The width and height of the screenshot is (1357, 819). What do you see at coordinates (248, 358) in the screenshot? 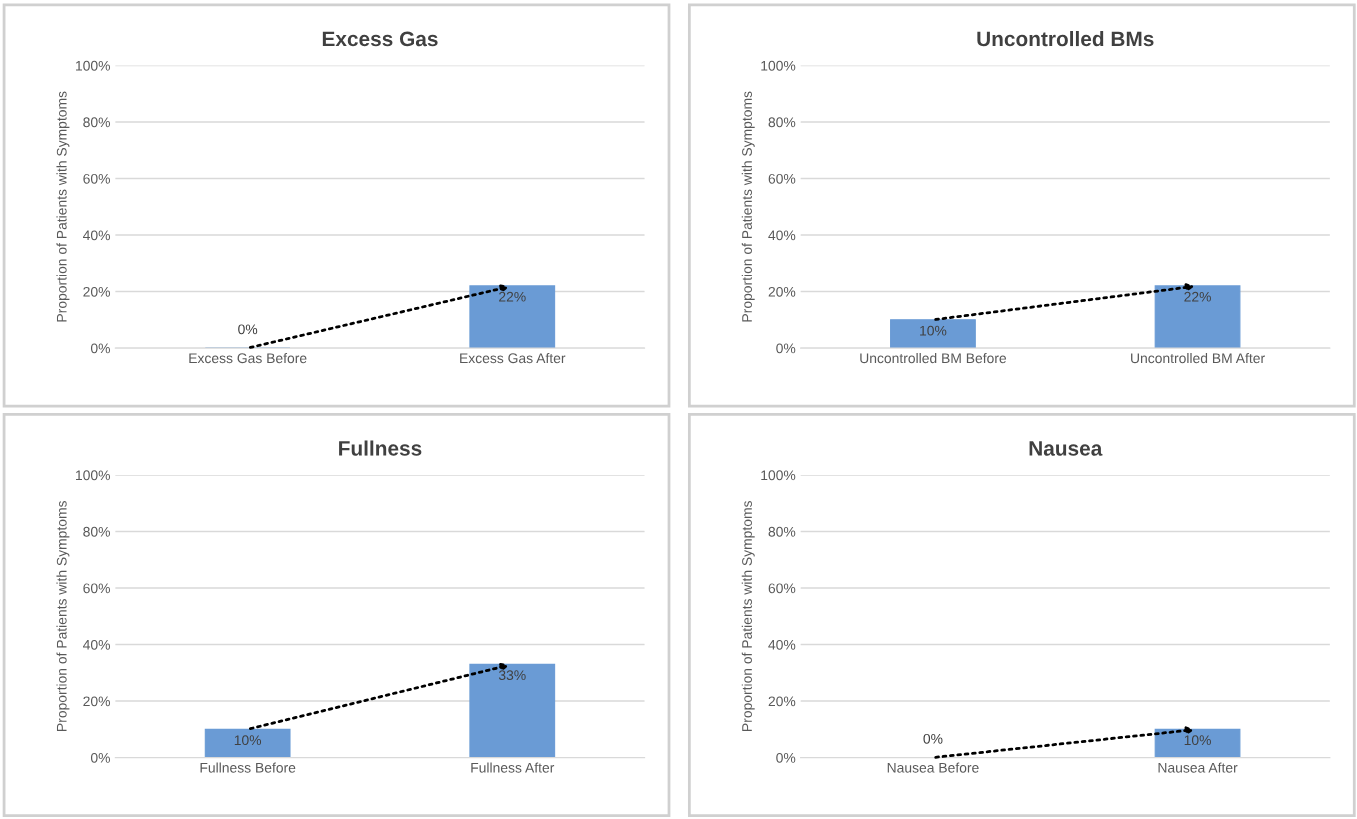
I see `x-tick-label: Excess Gas Before` at bounding box center [248, 358].